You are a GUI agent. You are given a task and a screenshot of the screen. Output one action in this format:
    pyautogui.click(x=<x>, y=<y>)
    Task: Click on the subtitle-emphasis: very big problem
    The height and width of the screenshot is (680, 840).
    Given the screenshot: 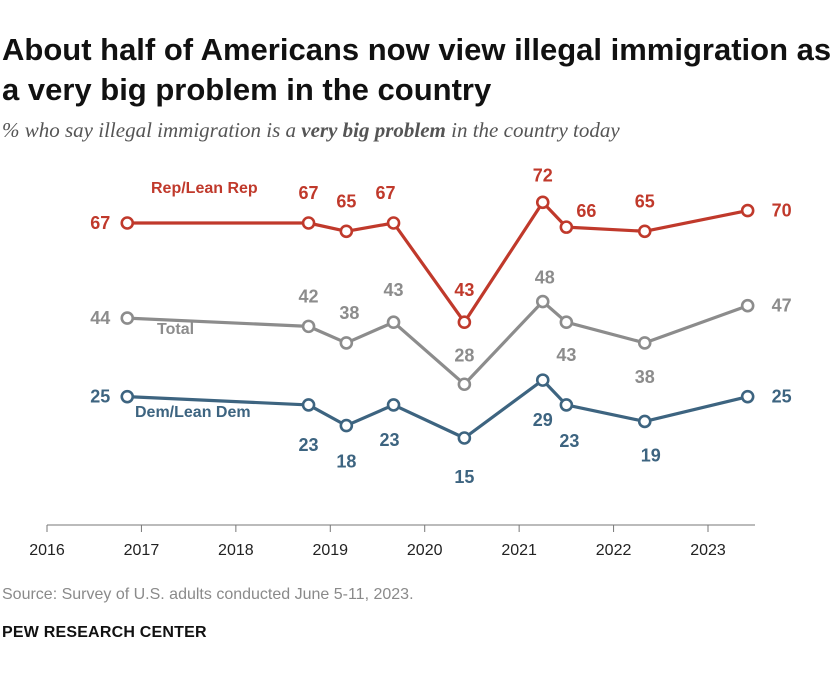 What is the action you would take?
    pyautogui.click(x=373, y=130)
    